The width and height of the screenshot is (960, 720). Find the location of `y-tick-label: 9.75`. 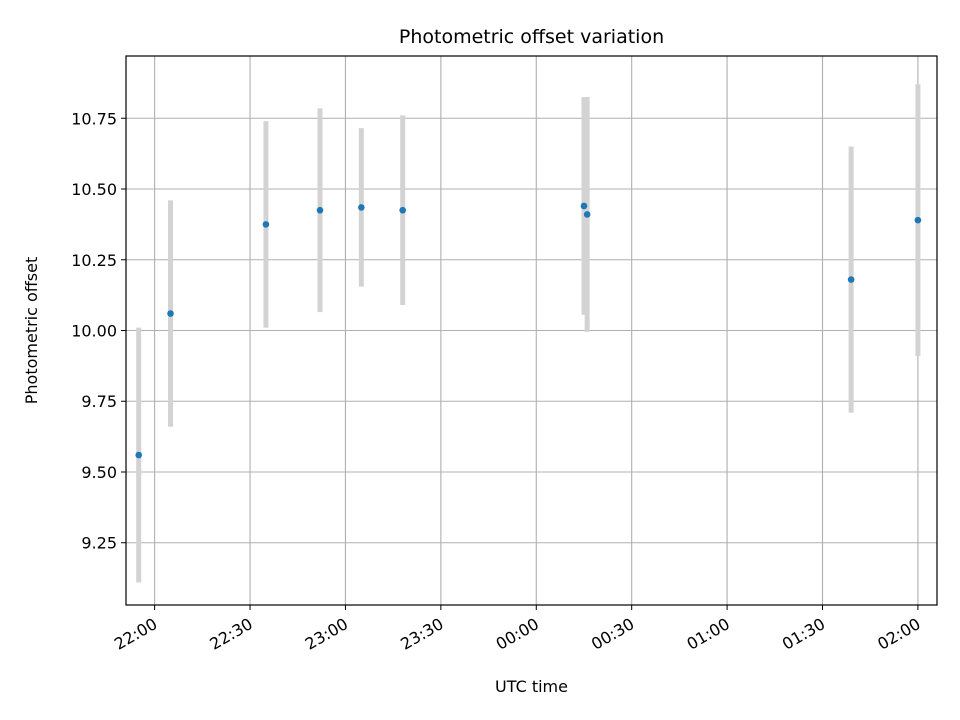

y-tick-label: 9.75 is located at coordinates (99, 401).